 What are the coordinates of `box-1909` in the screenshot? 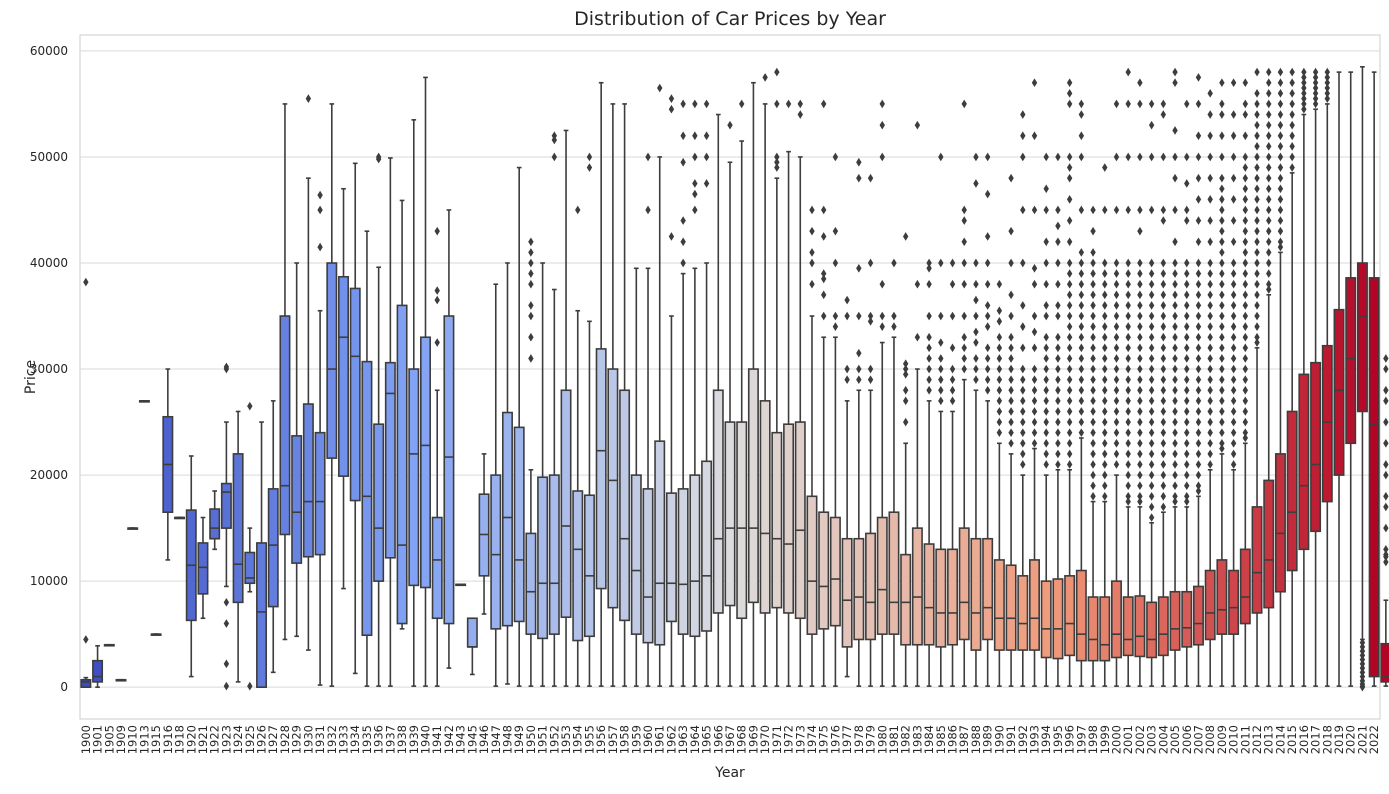 It's located at (121, 680).